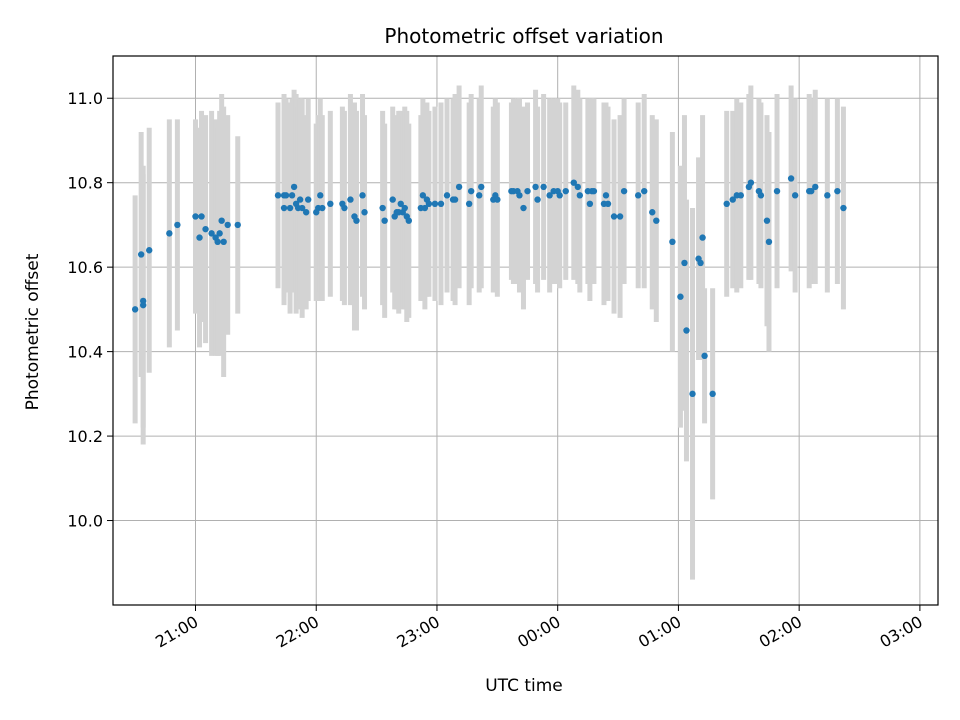 This screenshot has width=960, height=720. What do you see at coordinates (85, 98) in the screenshot?
I see `y-tick-label: 11.0` at bounding box center [85, 98].